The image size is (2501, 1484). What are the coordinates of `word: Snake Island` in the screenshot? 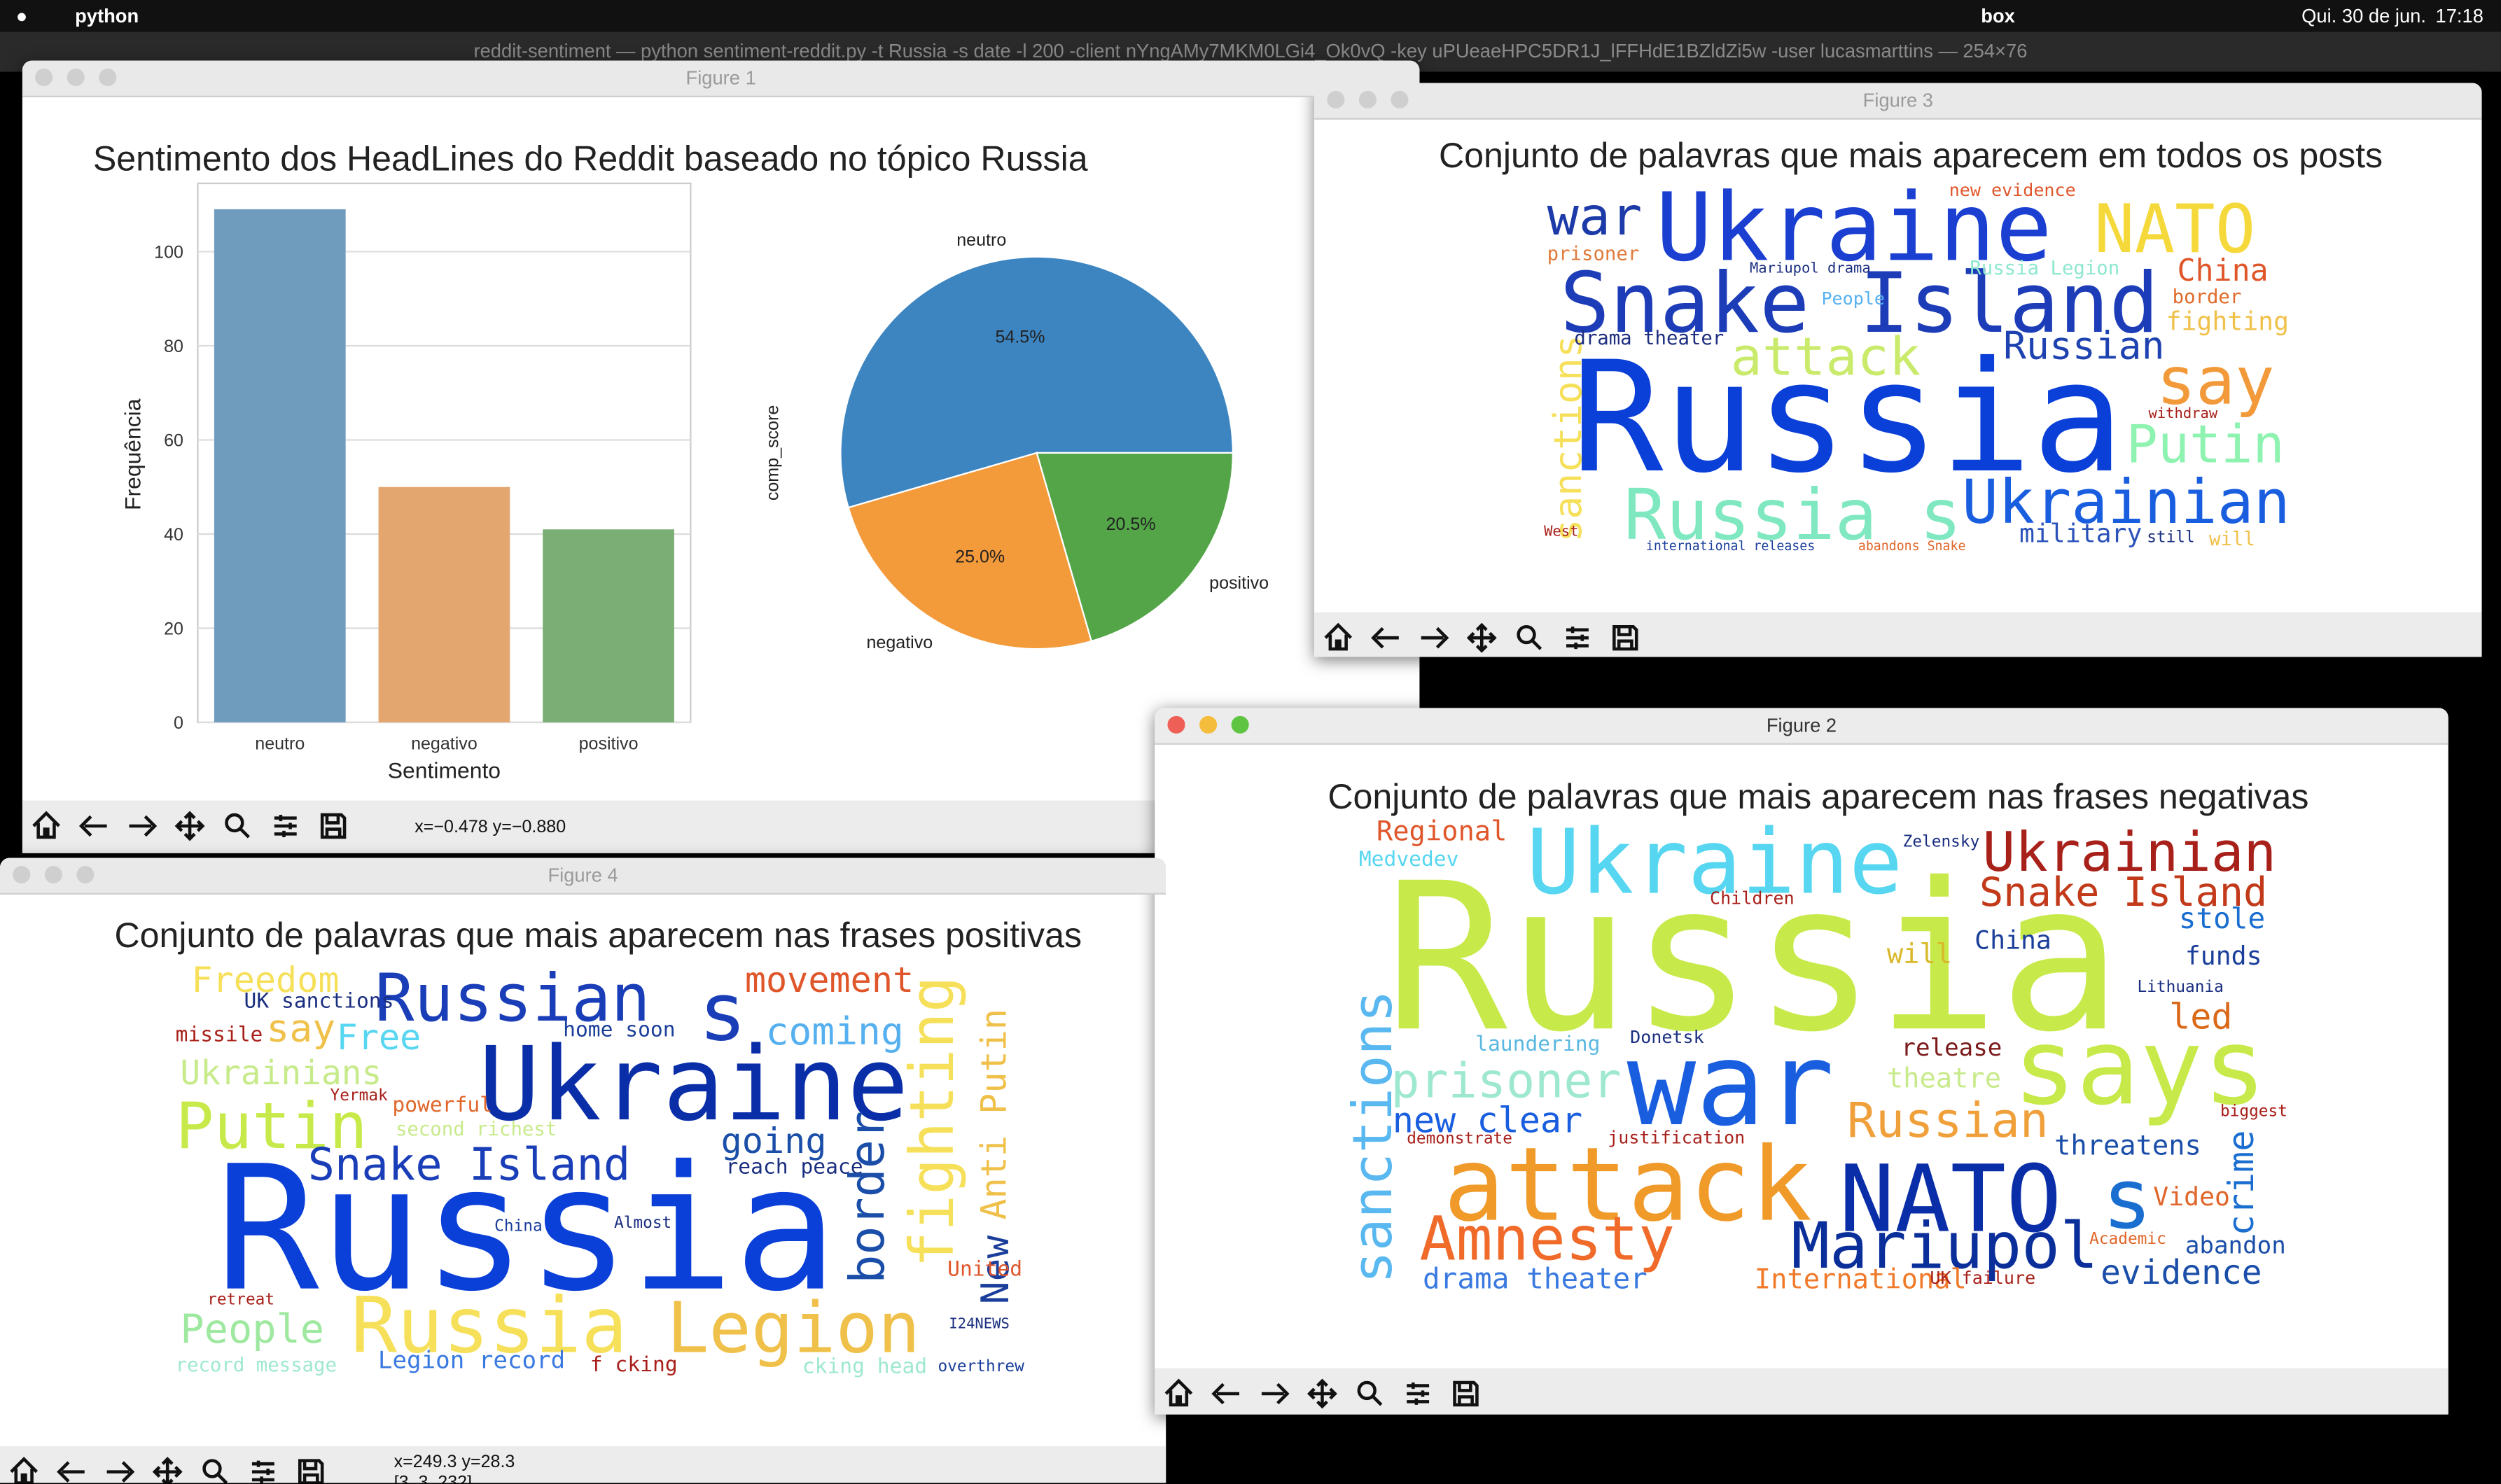 It's located at (1860, 303).